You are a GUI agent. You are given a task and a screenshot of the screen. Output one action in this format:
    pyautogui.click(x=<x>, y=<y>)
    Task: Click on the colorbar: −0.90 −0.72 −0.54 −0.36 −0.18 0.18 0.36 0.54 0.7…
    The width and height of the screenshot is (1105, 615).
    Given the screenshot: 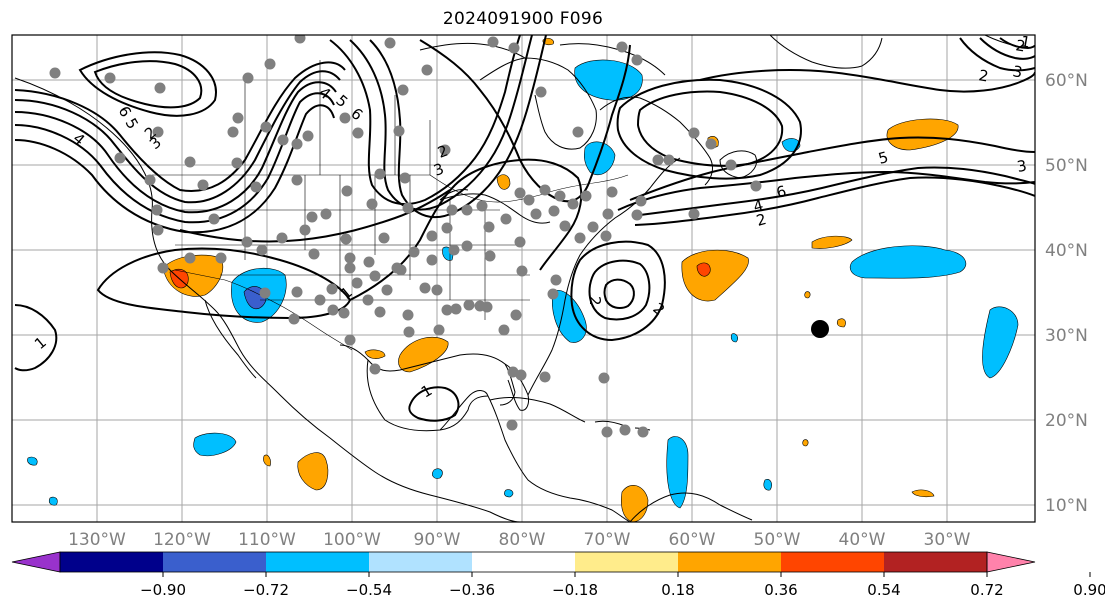 What is the action you would take?
    pyautogui.click(x=558, y=575)
    